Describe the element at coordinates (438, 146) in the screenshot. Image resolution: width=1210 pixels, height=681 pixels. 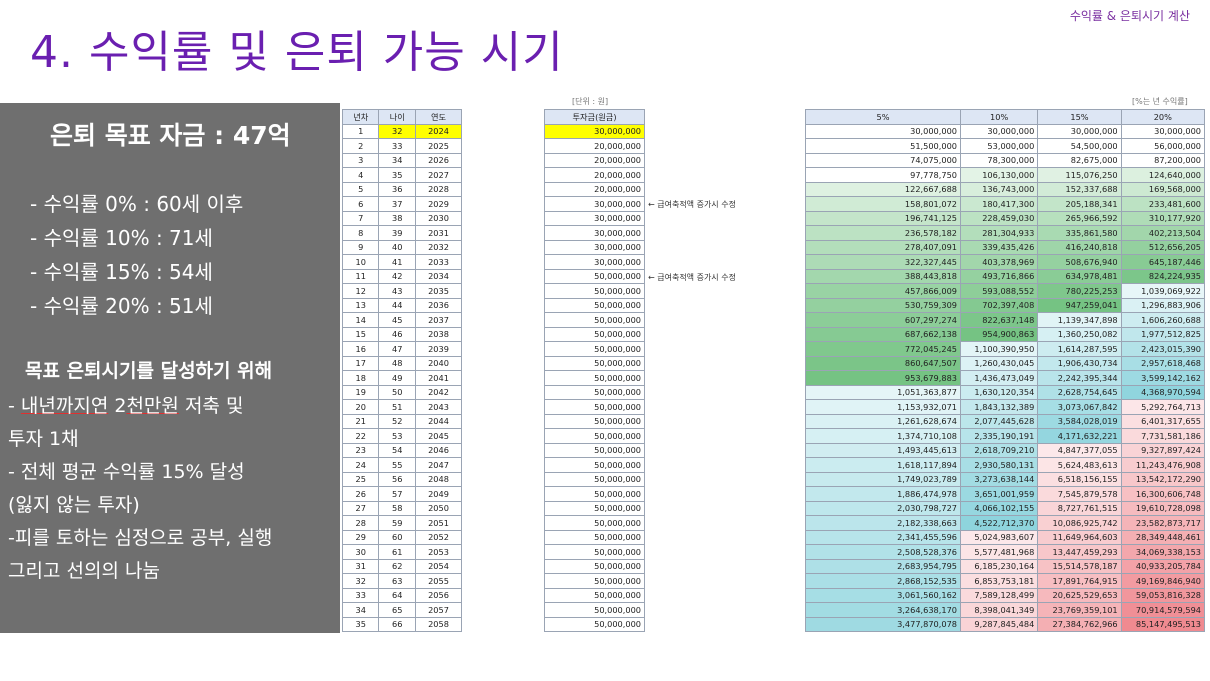
I see `table-cell: 2025` at that location.